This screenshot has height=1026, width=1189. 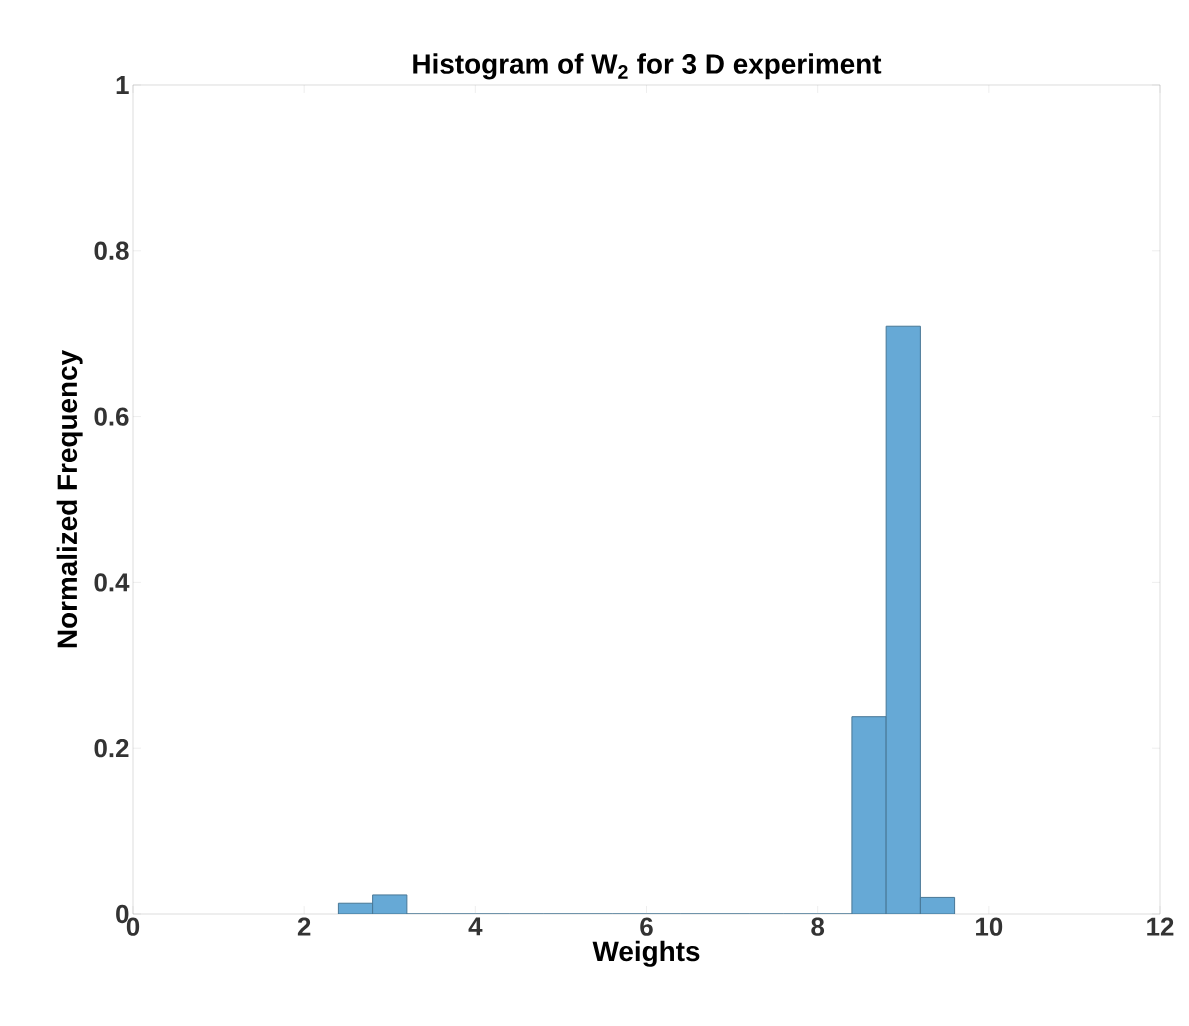 I want to click on y-tick-label: 0.2, so click(x=111, y=748).